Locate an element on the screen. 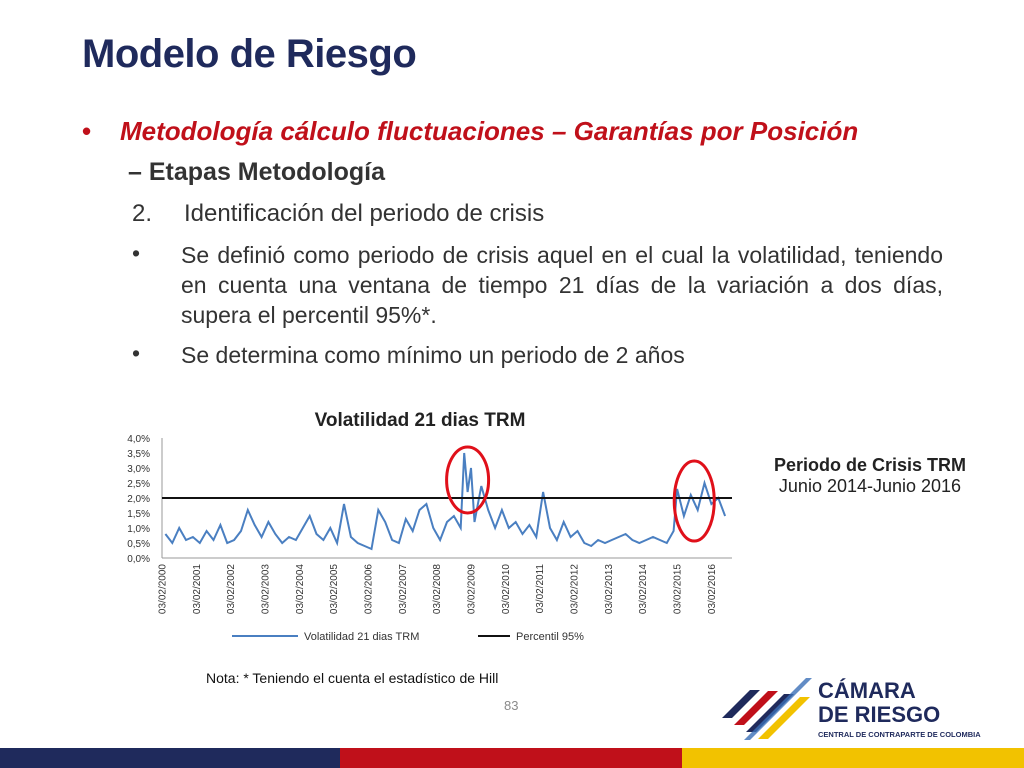 The image size is (1024, 768). y-tick-label: 3,5% is located at coordinates (138, 454).